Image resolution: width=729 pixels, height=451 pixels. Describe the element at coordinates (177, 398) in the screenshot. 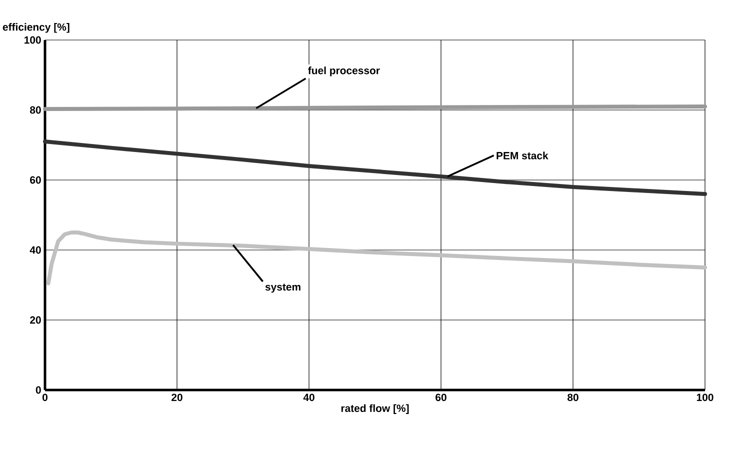

I see `x-tick-label: 20` at that location.